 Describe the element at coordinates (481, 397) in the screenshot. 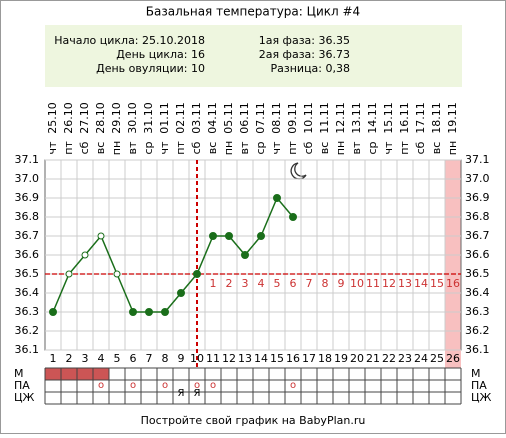

I see `row-label-right: ЦЖ` at that location.